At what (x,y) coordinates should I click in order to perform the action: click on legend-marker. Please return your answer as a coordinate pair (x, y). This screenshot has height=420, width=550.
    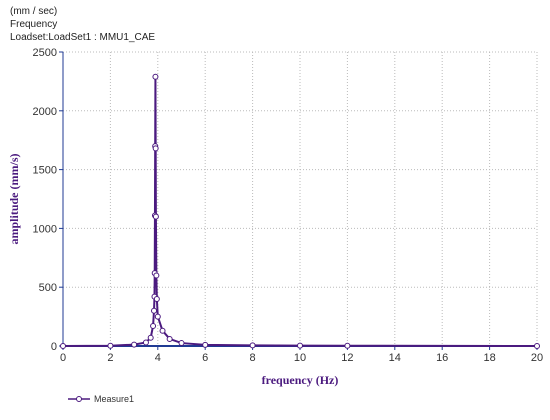
    Looking at the image, I should click on (79, 399).